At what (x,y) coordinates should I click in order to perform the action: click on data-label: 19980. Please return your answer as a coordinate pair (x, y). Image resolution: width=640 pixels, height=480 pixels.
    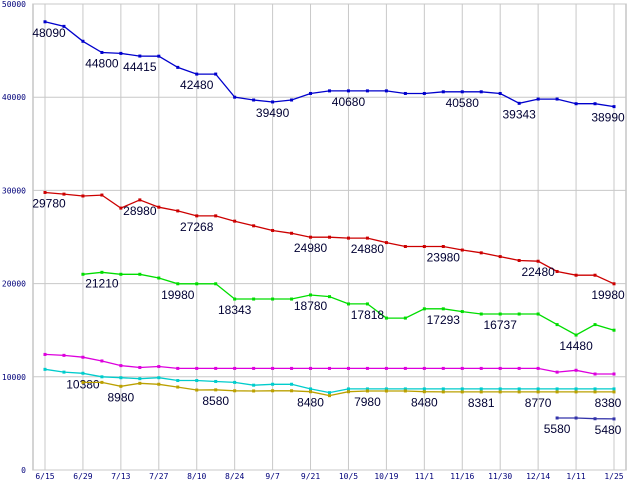
    Looking at the image, I should click on (608, 295).